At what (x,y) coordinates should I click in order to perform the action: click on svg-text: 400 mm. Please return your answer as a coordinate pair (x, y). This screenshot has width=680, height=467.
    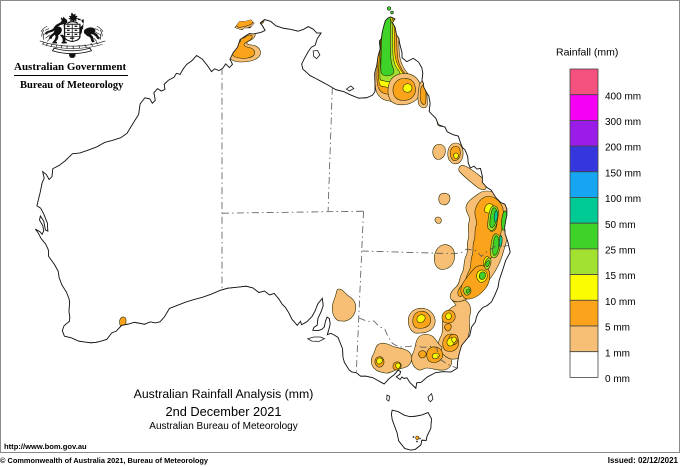
    Looking at the image, I should click on (623, 96).